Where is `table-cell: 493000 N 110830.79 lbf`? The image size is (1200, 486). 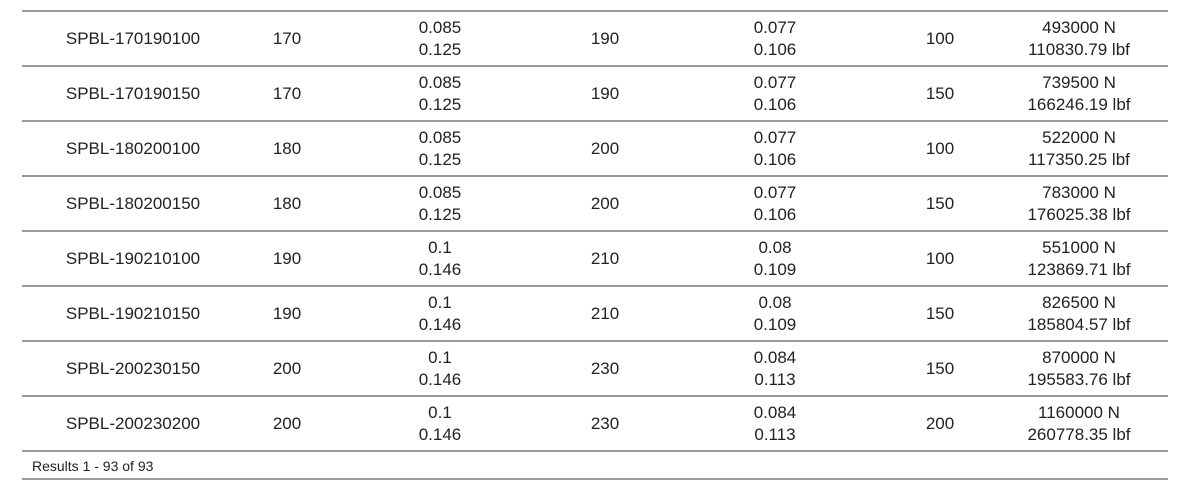 table-cell: 493000 N 110830.79 lbf is located at coordinates (1079, 39).